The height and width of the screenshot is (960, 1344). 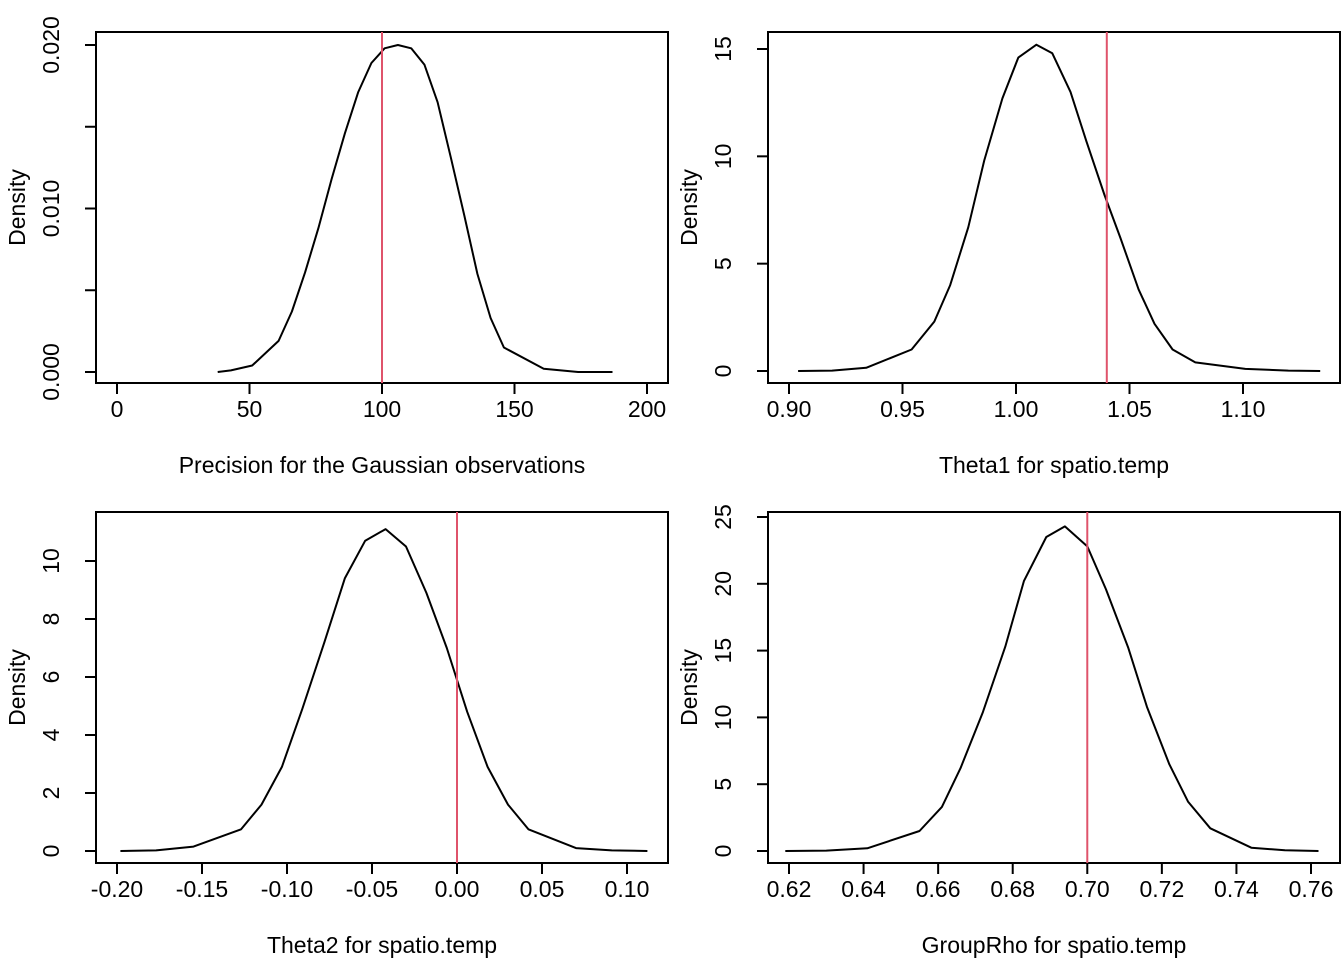 I want to click on x-tick-label: 0.76, so click(x=1311, y=889).